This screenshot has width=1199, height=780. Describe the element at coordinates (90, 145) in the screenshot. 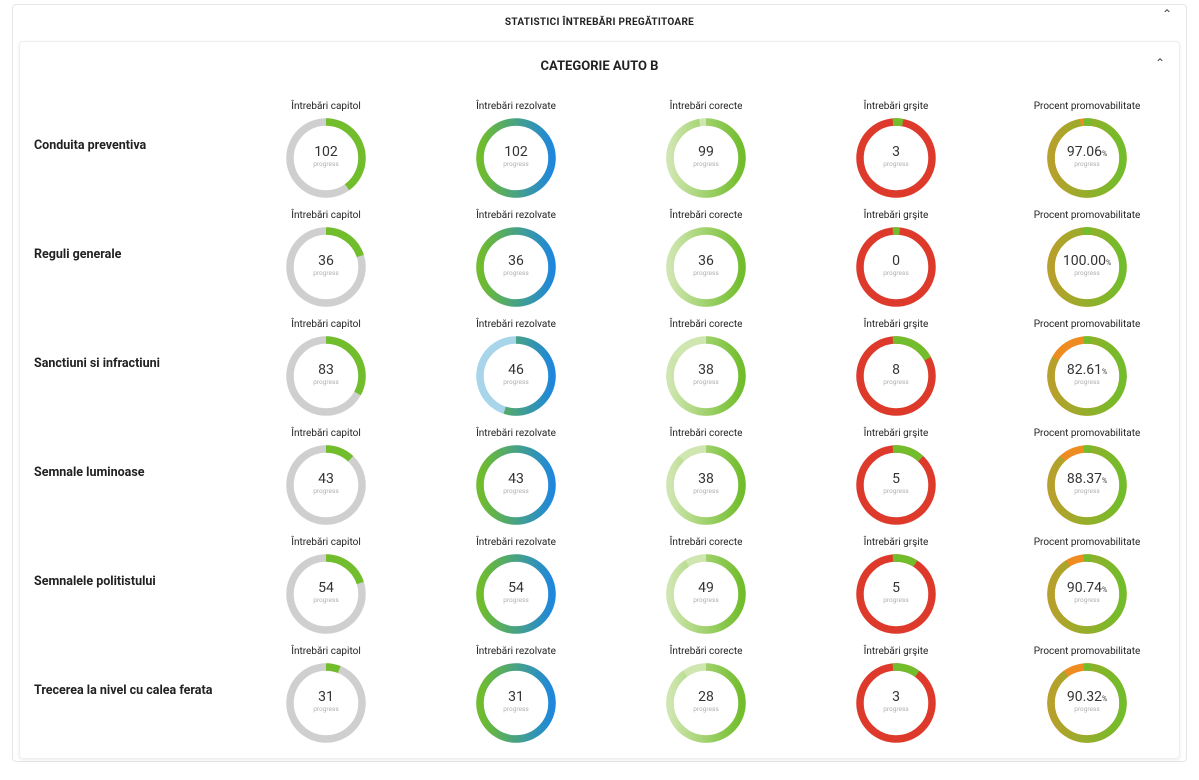

I see `row-title: Conduita preventiva` at that location.